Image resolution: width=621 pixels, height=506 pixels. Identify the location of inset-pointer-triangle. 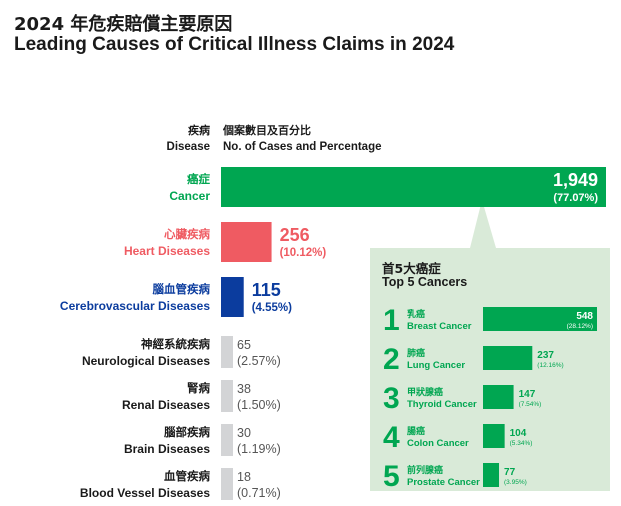
(483, 224).